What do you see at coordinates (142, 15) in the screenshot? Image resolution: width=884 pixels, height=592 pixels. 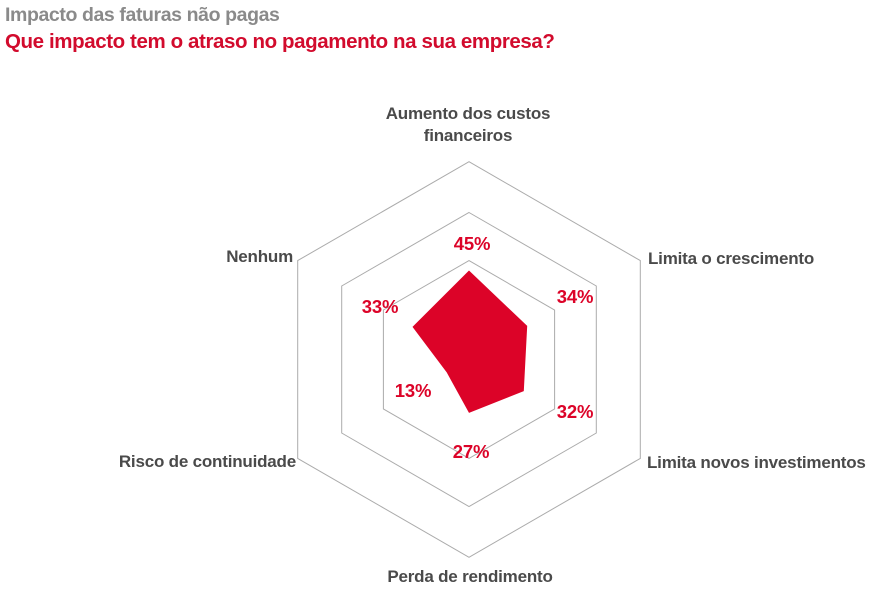 I see `page-title: Impacto das faturas não pagas` at bounding box center [142, 15].